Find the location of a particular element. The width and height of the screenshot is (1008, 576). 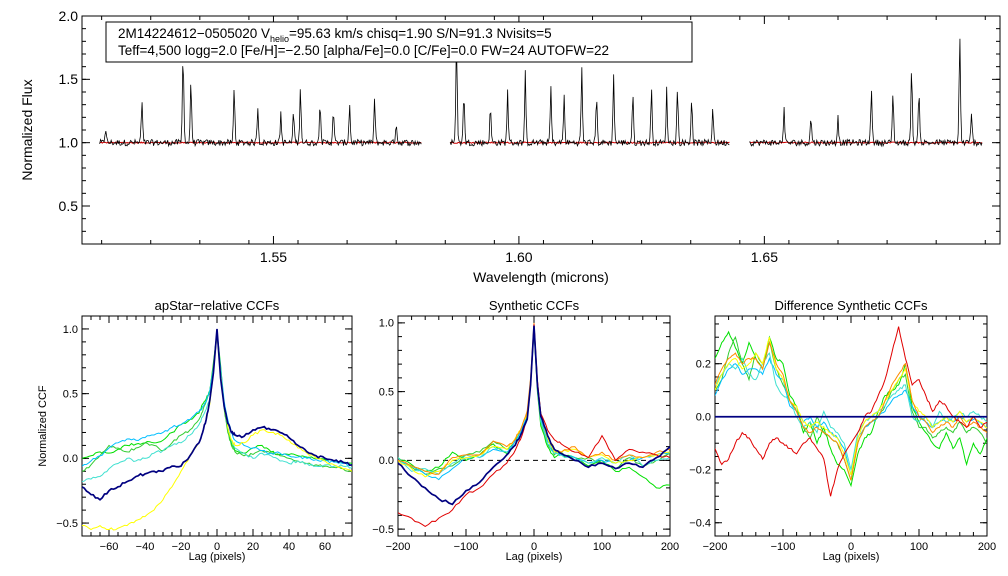

x-tick-label: −60 is located at coordinates (109, 547).